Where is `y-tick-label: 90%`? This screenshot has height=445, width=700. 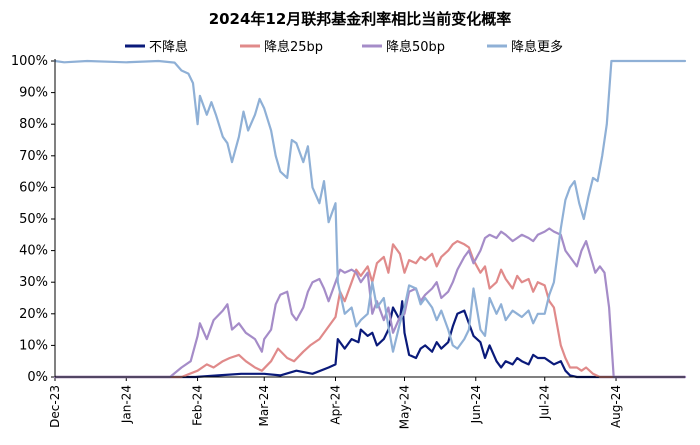 y-tick-label: 90% is located at coordinates (33, 93).